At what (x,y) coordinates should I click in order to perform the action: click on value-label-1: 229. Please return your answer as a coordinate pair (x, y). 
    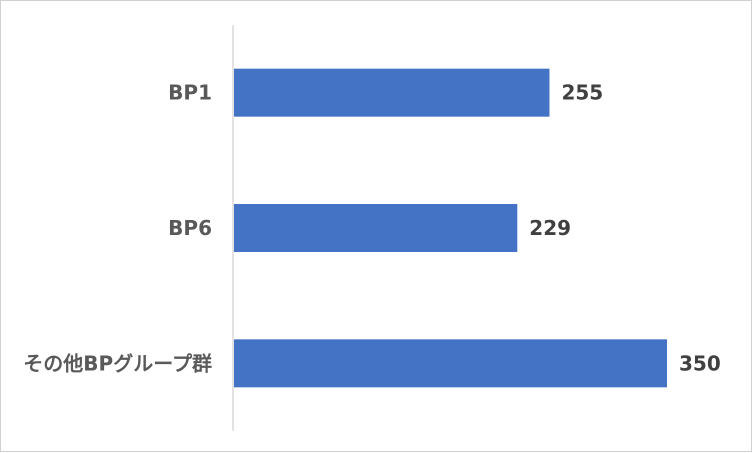
    Looking at the image, I should click on (550, 228).